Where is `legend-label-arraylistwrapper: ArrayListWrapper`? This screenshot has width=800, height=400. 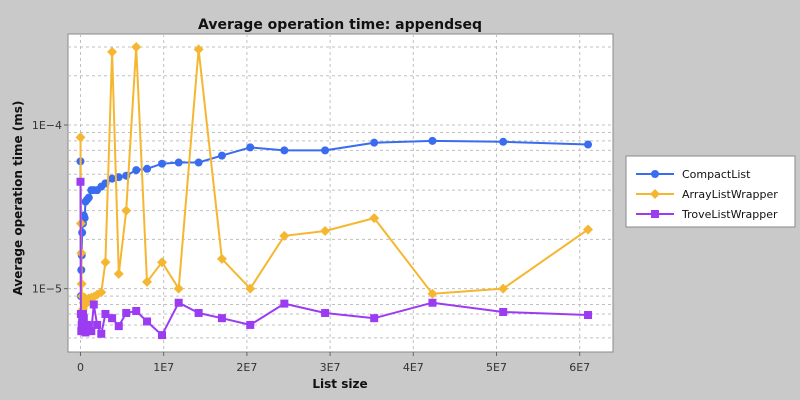
legend-label-arraylistwrapper: ArrayListWrapper is located at coordinates (730, 194).